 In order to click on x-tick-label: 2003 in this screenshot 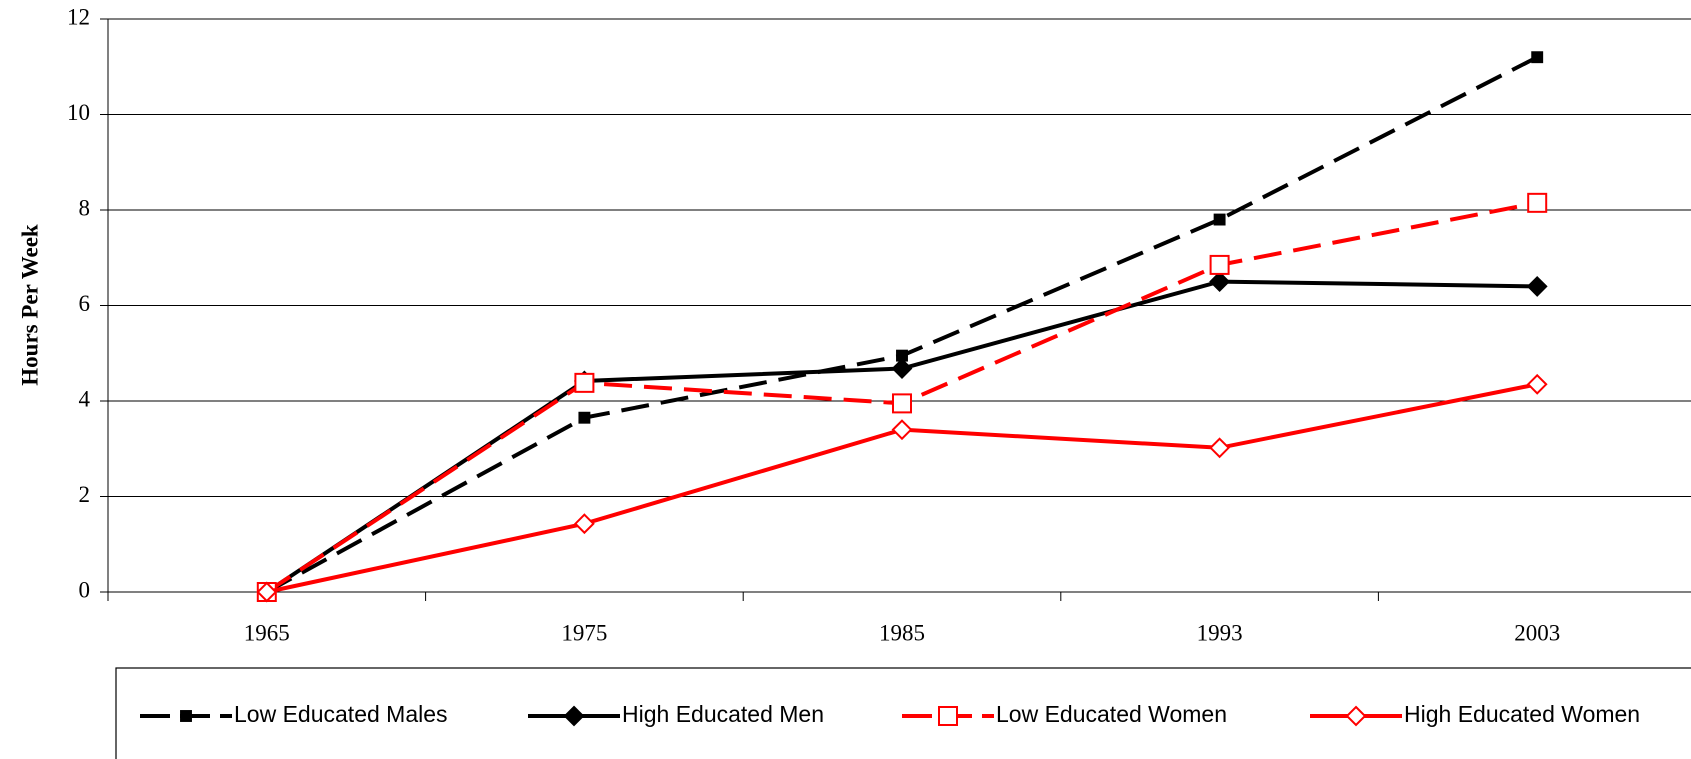, I will do `click(1537, 632)`.